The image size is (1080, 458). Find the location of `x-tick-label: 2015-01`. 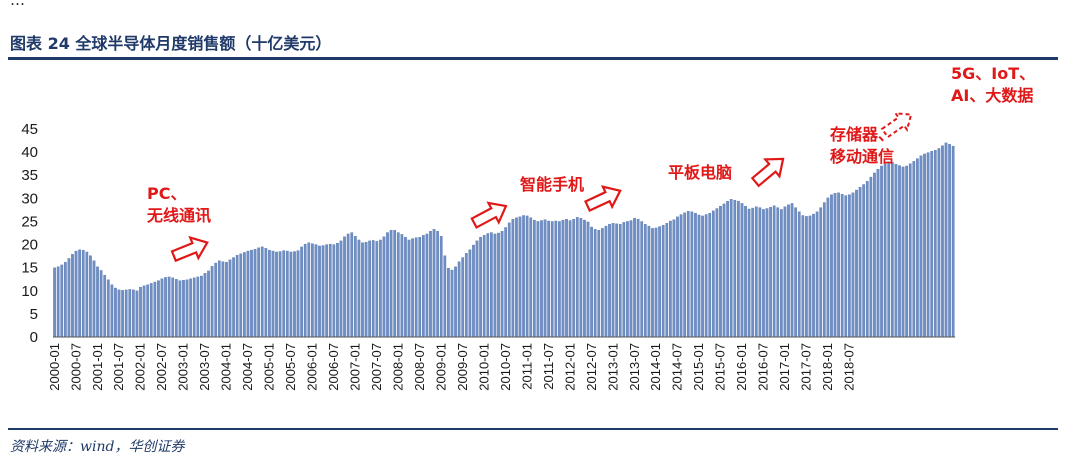

x-tick-label: 2015-01 is located at coordinates (698, 367).